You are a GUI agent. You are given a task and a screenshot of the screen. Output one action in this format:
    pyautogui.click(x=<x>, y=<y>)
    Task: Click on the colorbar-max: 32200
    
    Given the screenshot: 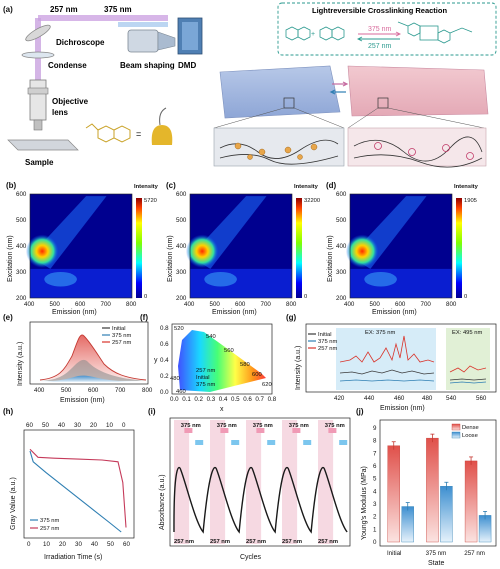 What is the action you would take?
    pyautogui.click(x=312, y=201)
    